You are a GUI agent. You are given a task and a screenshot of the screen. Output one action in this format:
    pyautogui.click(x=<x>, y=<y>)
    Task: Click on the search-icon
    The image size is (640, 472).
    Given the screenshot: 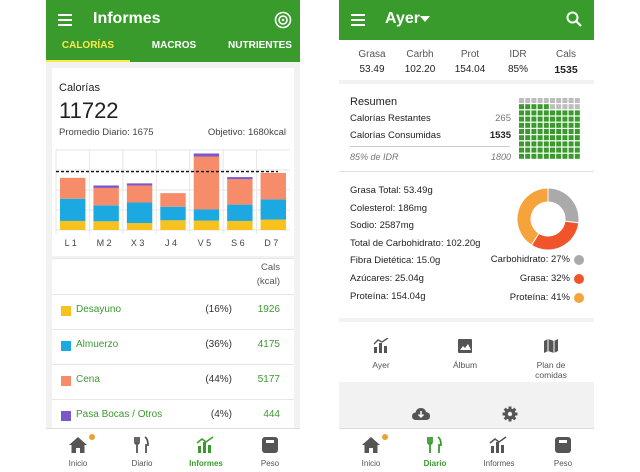 What is the action you would take?
    pyautogui.click(x=574, y=19)
    